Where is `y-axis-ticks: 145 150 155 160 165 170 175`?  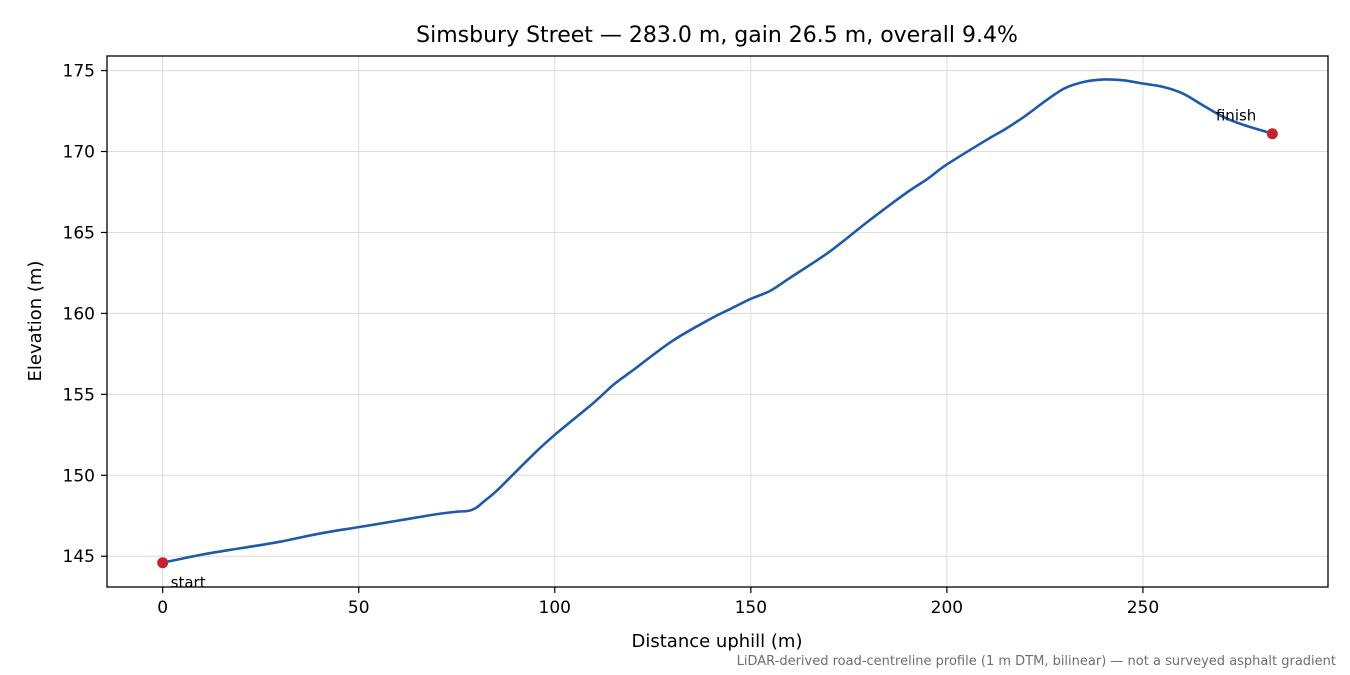
y-axis-ticks: 145 150 155 160 165 170 175 is located at coordinates (85, 314).